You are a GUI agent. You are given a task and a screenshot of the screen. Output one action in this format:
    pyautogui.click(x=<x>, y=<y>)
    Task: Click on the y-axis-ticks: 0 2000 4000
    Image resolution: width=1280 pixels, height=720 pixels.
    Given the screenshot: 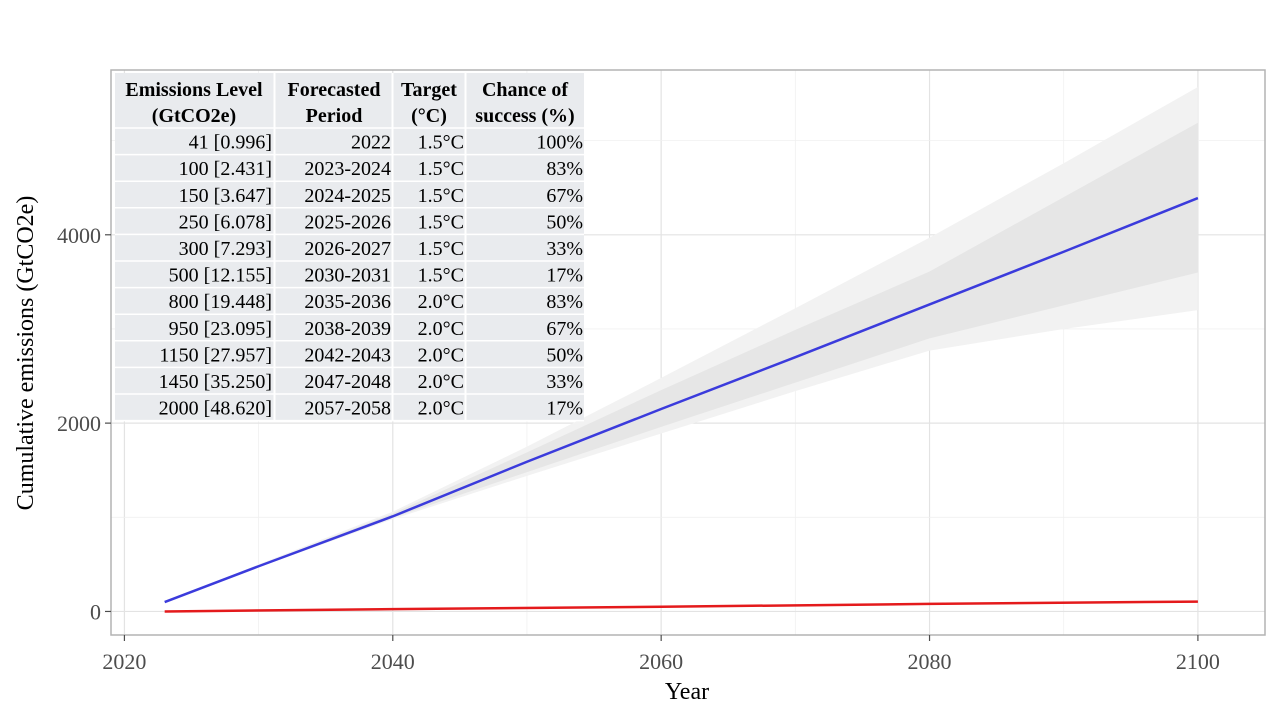 What is the action you would take?
    pyautogui.click(x=84, y=423)
    